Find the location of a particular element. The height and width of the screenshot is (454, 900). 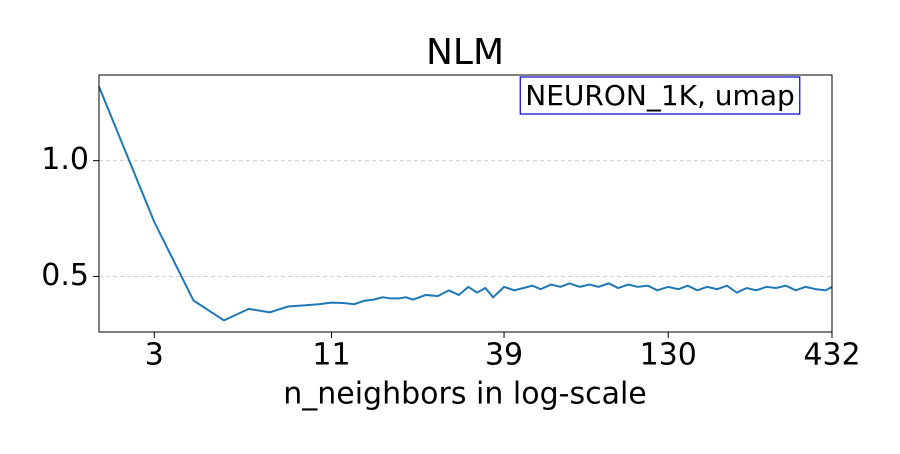

x-tick-label: 130 is located at coordinates (668, 355).